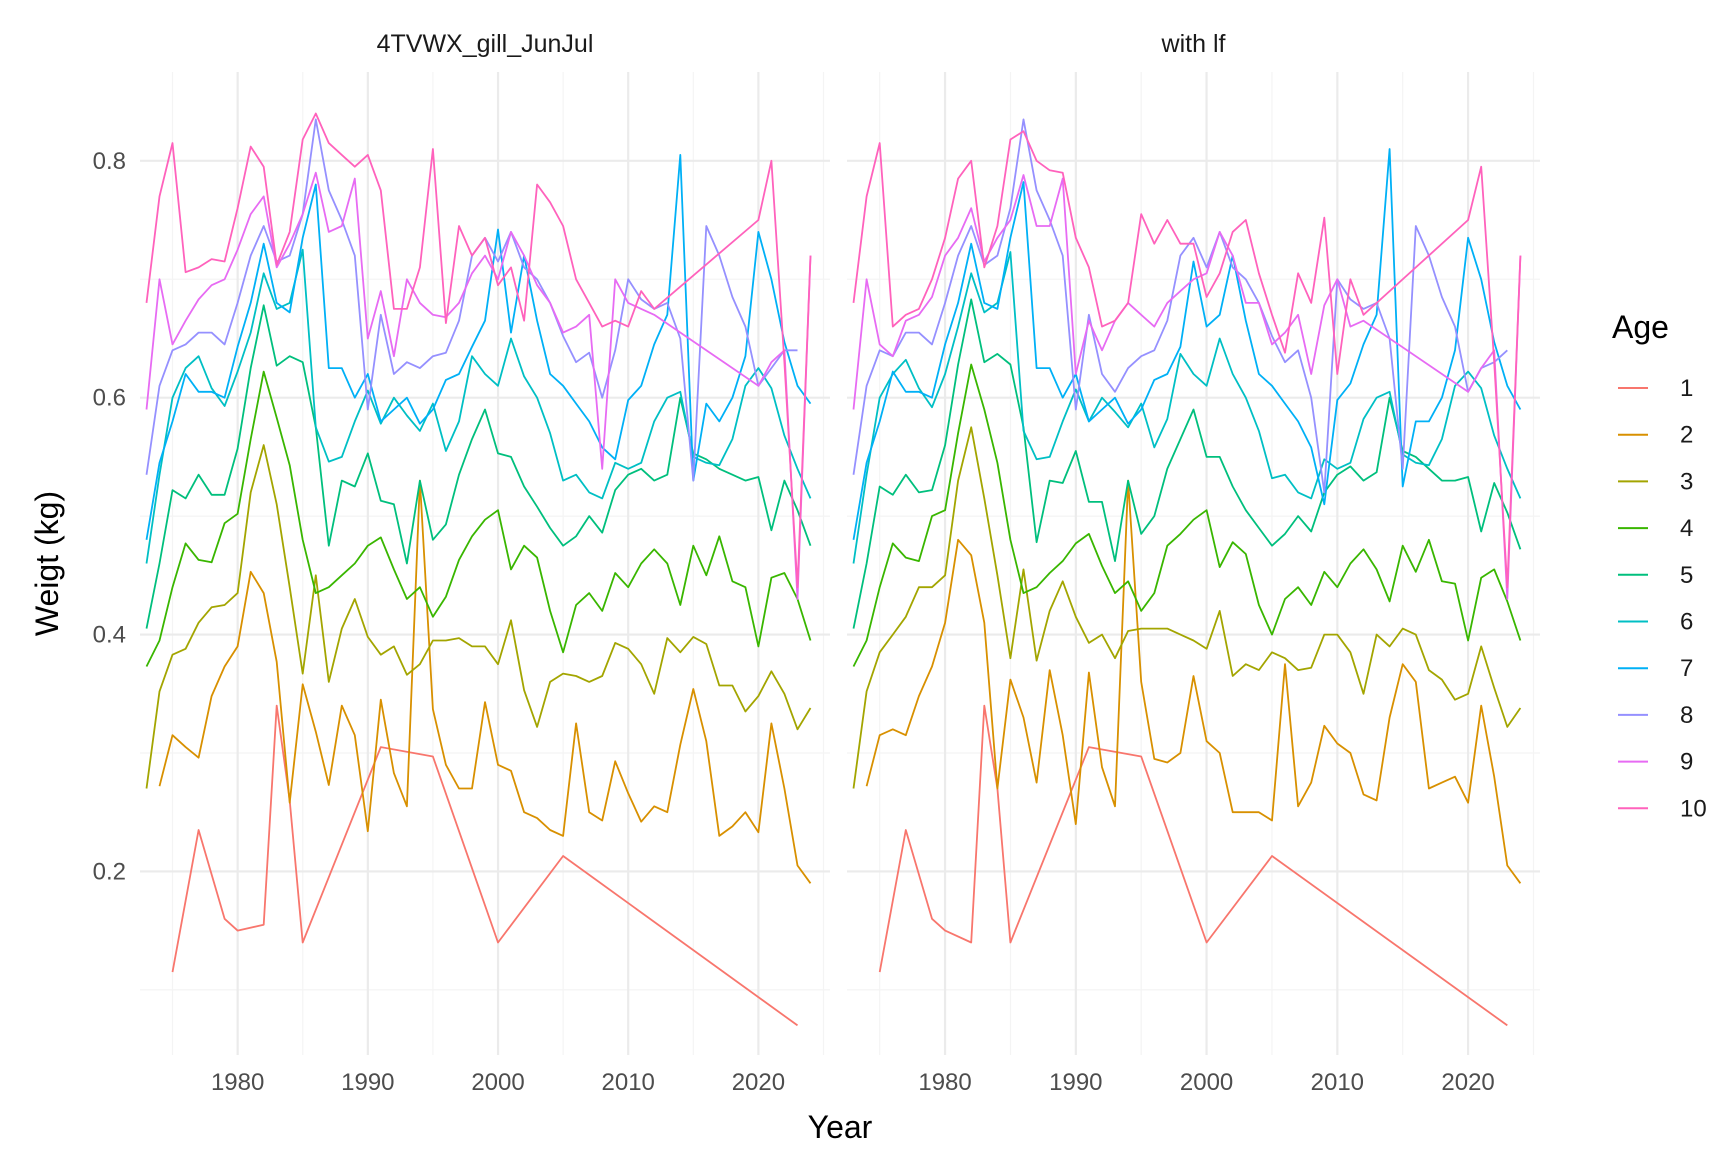 The image size is (1728, 1157). Describe the element at coordinates (1693, 808) in the screenshot. I see `legend-label-age-10: 10` at that location.